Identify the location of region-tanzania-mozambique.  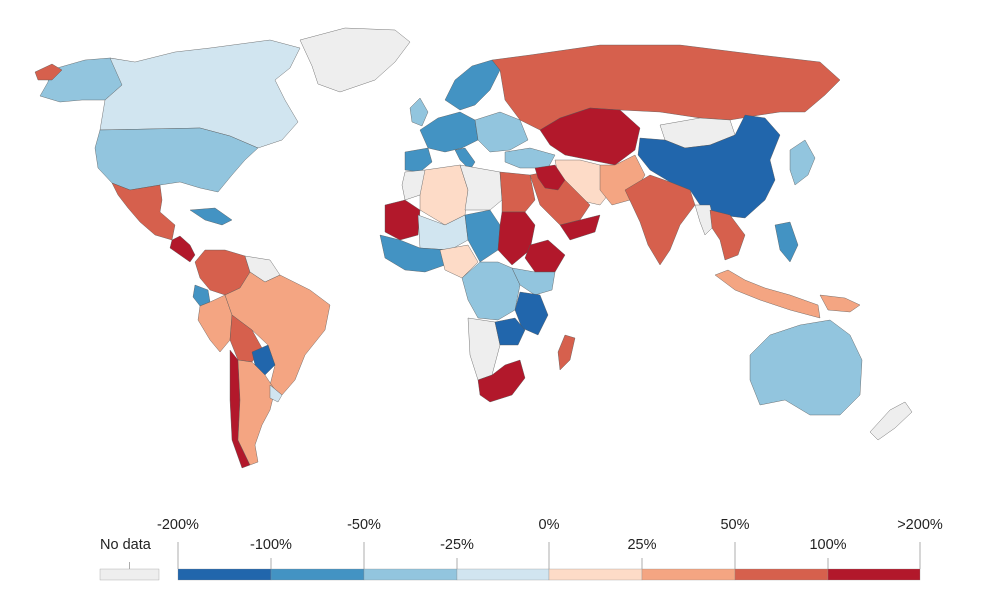
(531, 313).